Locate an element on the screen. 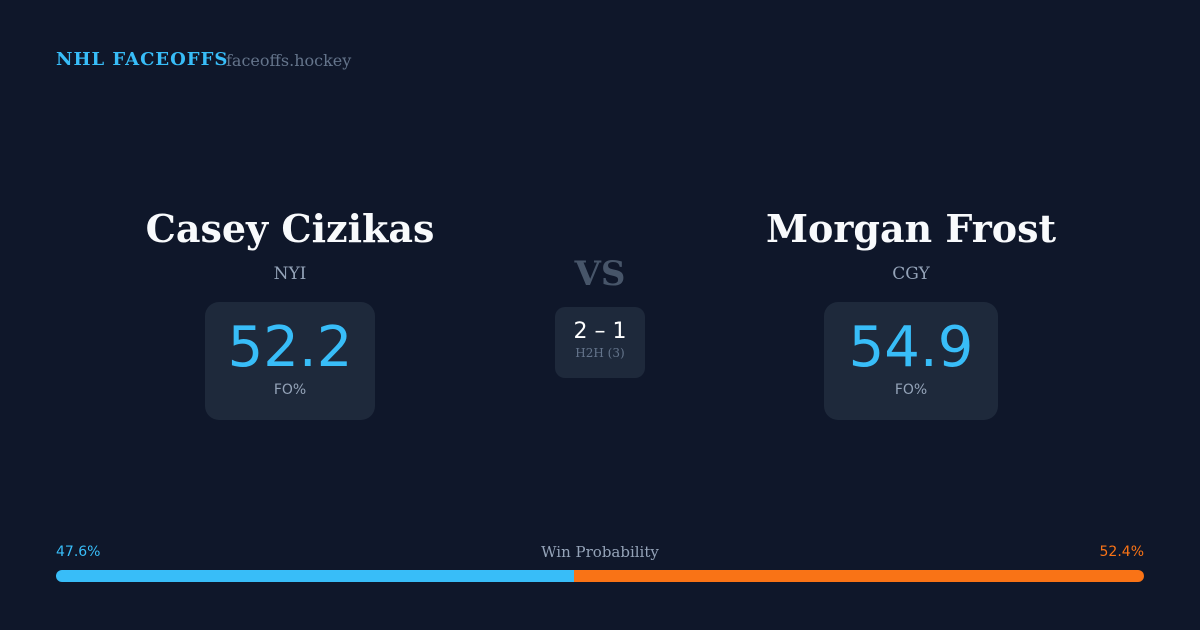  left-fo-card: 52.2 FO% is located at coordinates (290, 361).